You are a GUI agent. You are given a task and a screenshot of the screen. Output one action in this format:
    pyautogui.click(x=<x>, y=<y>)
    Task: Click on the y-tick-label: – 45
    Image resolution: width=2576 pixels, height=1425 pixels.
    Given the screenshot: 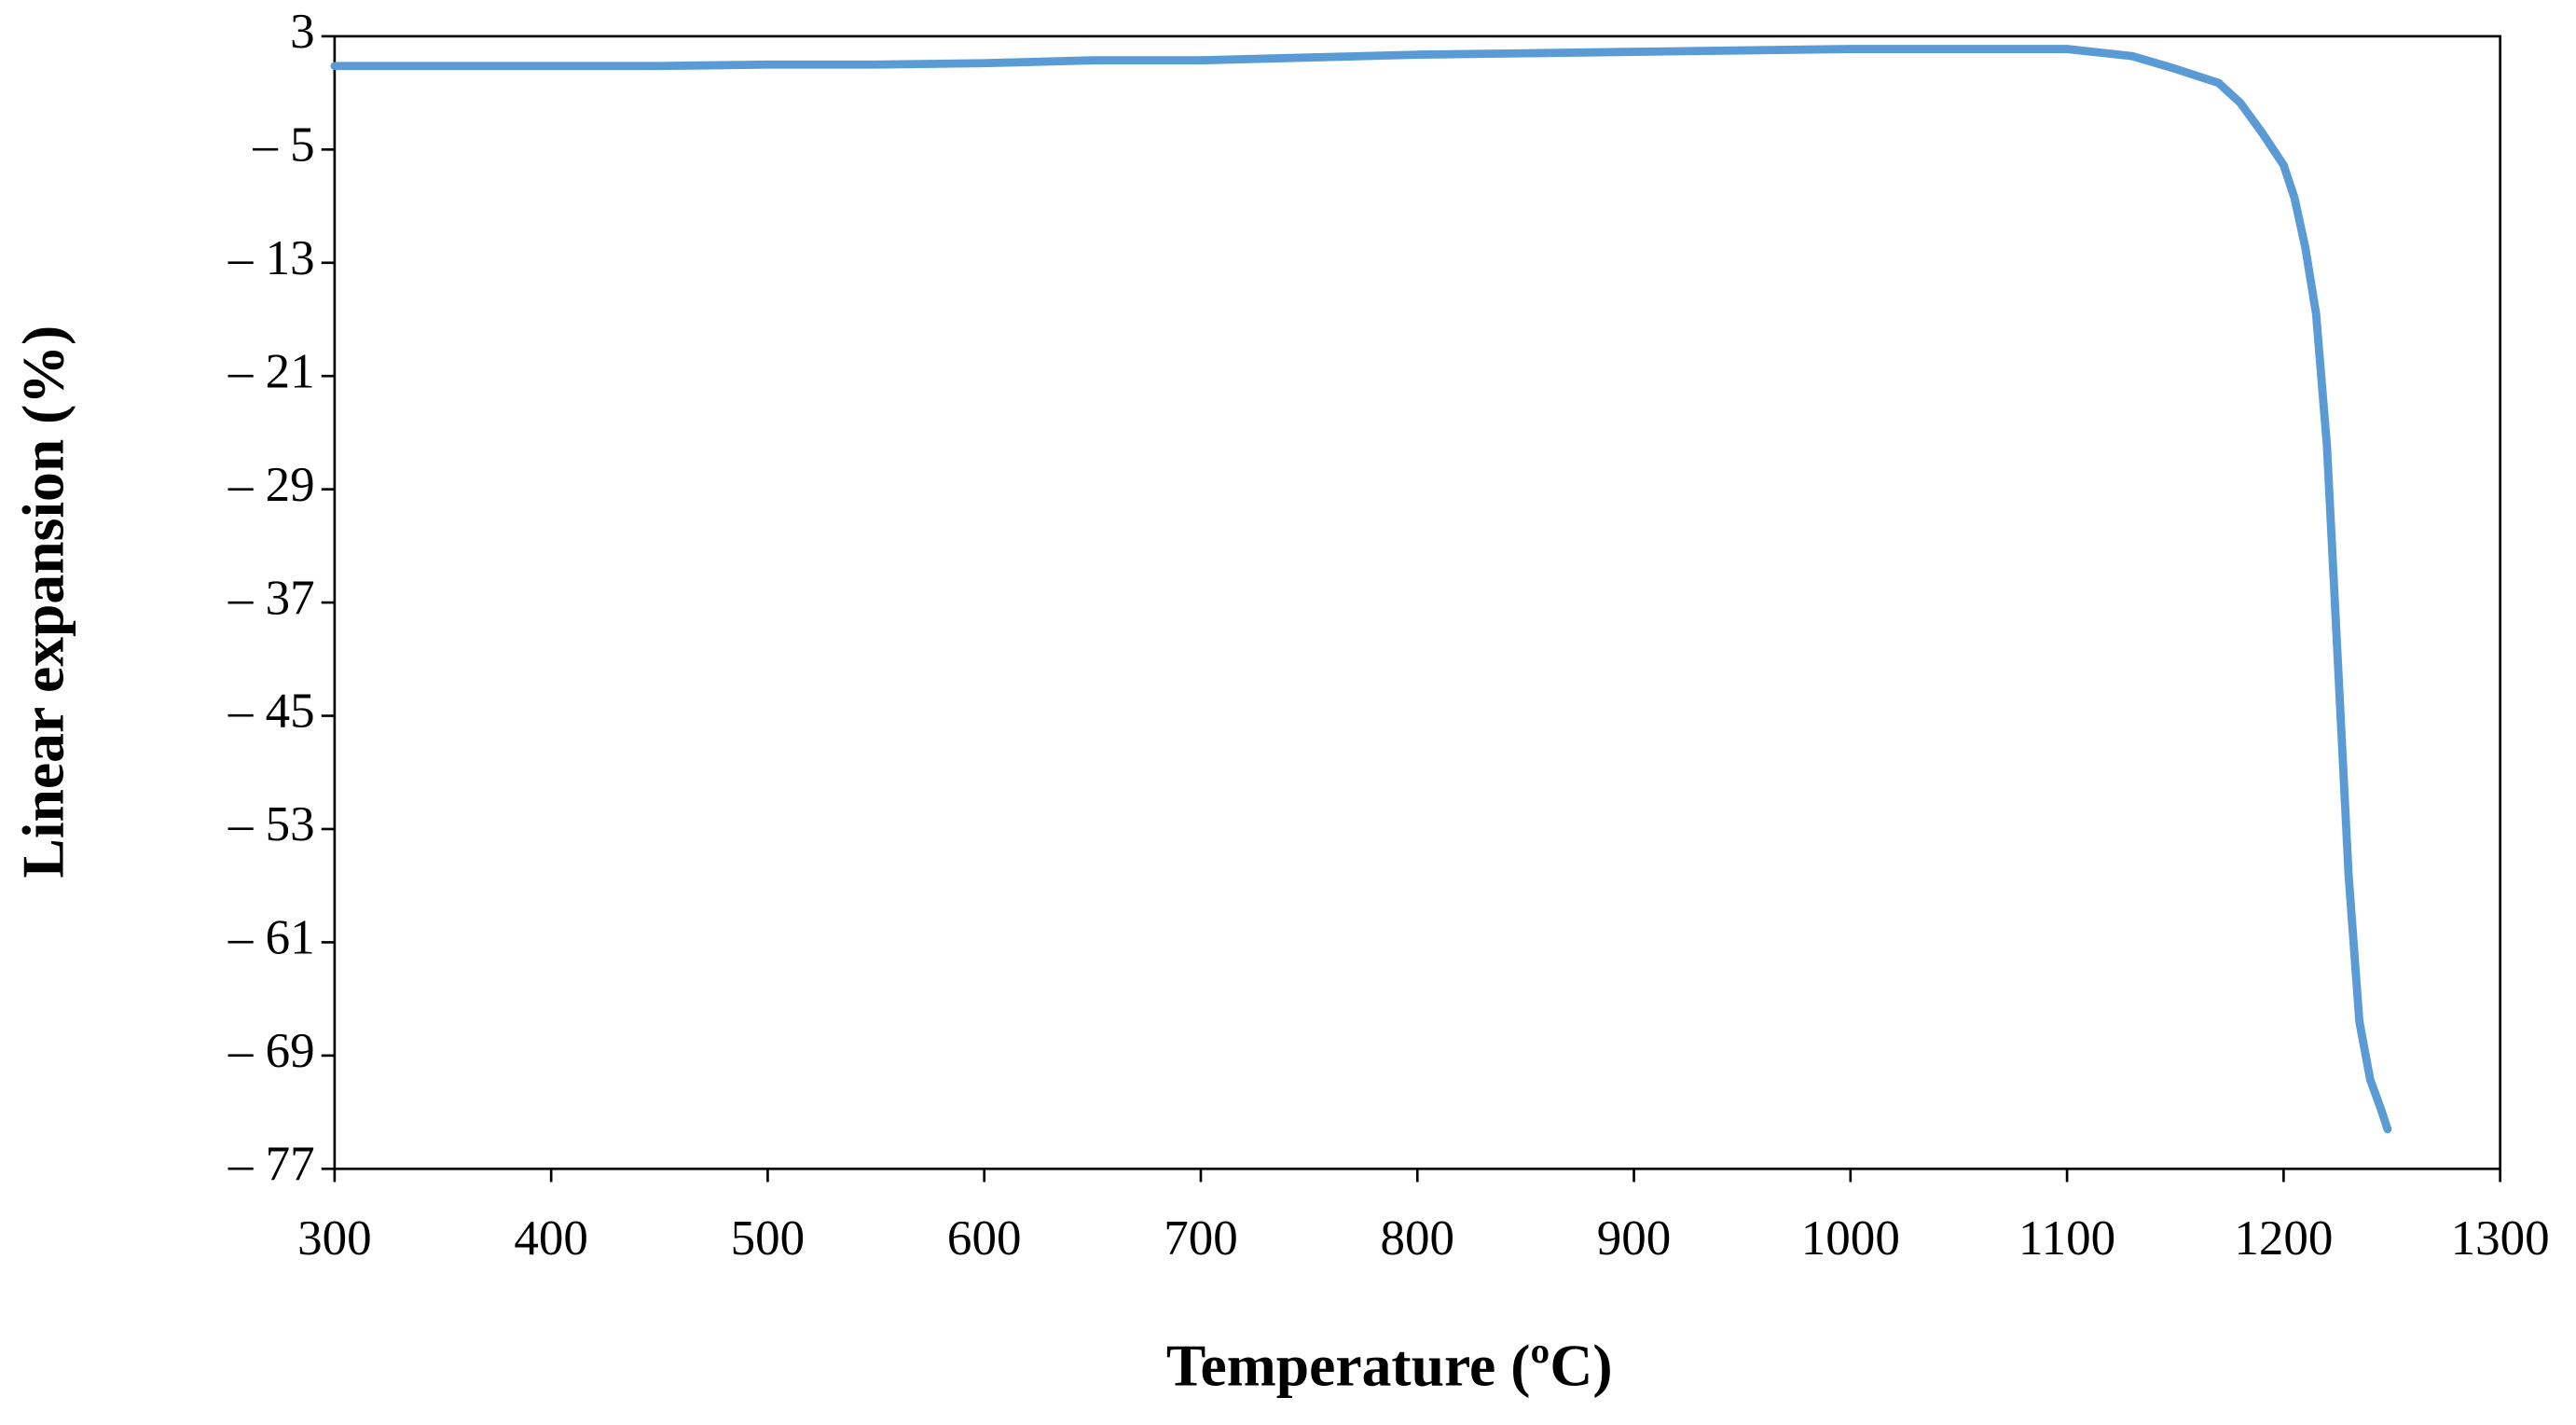 What is the action you would take?
    pyautogui.click(x=271, y=712)
    